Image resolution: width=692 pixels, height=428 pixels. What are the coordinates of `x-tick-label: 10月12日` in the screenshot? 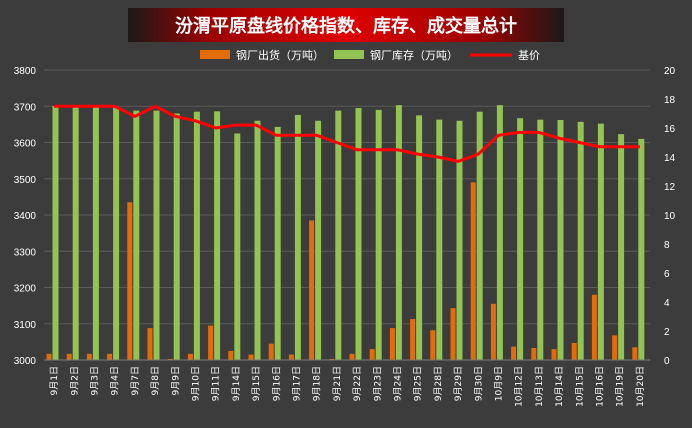 It's located at (519, 386).